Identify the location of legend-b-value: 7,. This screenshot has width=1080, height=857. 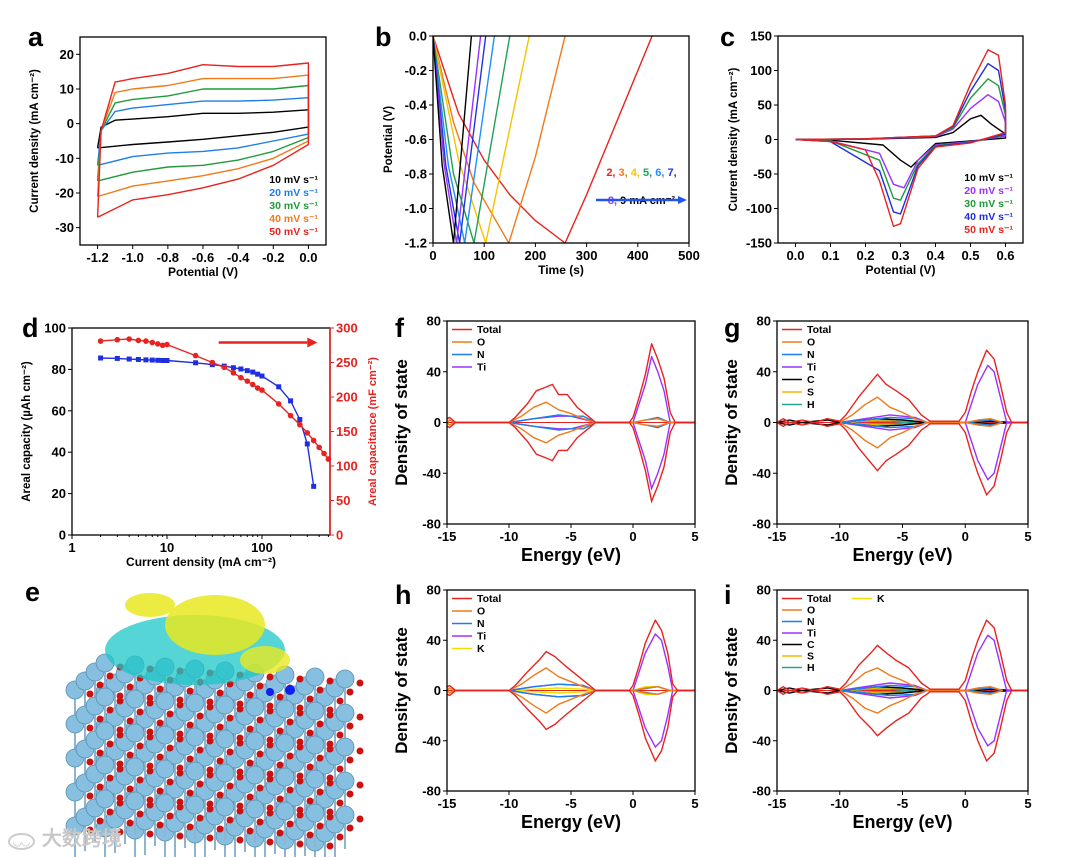
(672, 173).